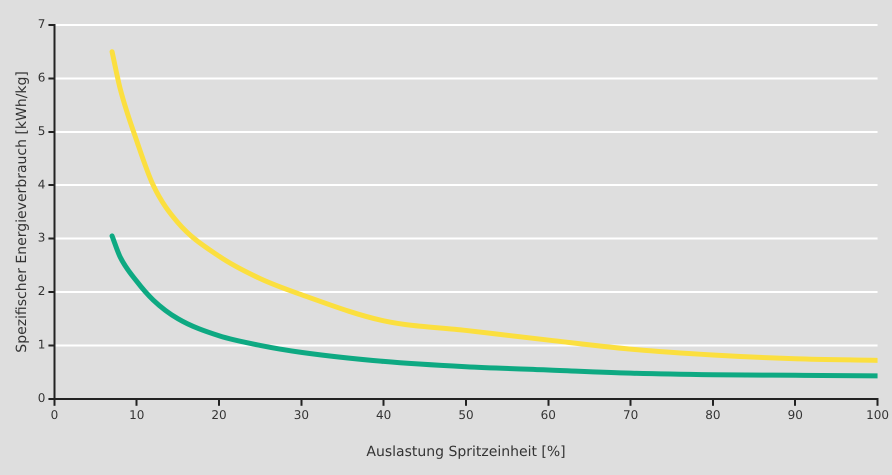  Describe the element at coordinates (42, 345) in the screenshot. I see `y-tick-label: 1` at that location.